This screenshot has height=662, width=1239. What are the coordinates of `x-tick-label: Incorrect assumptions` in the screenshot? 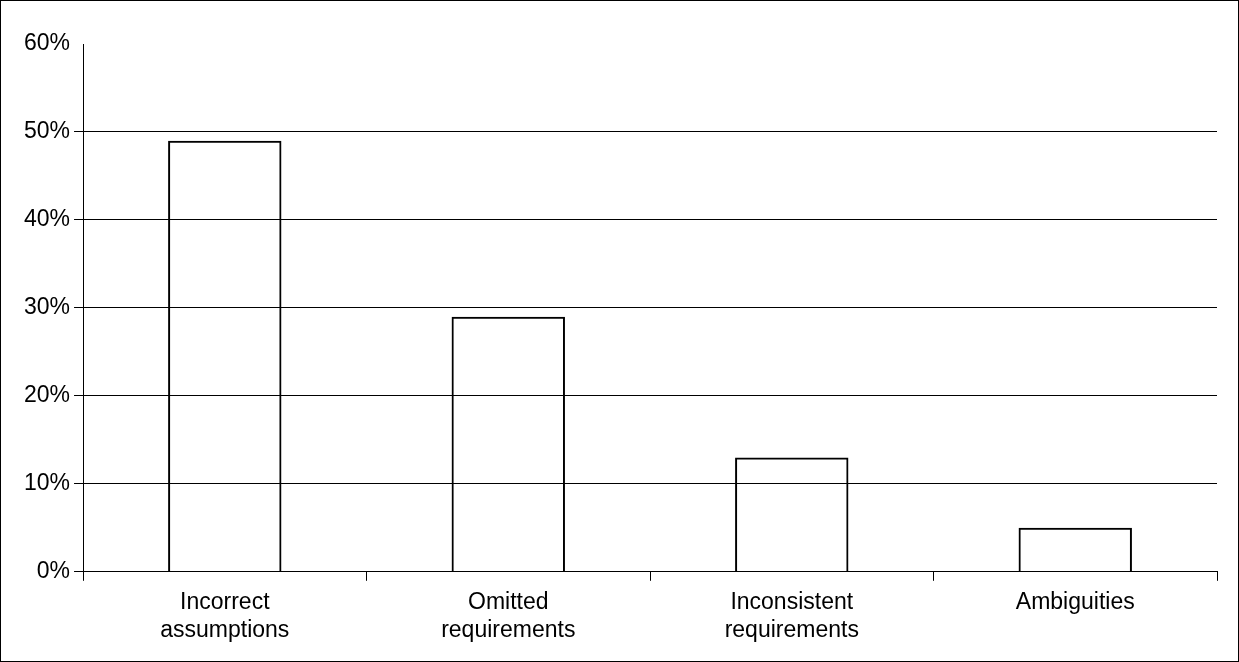 It's located at (225, 614).